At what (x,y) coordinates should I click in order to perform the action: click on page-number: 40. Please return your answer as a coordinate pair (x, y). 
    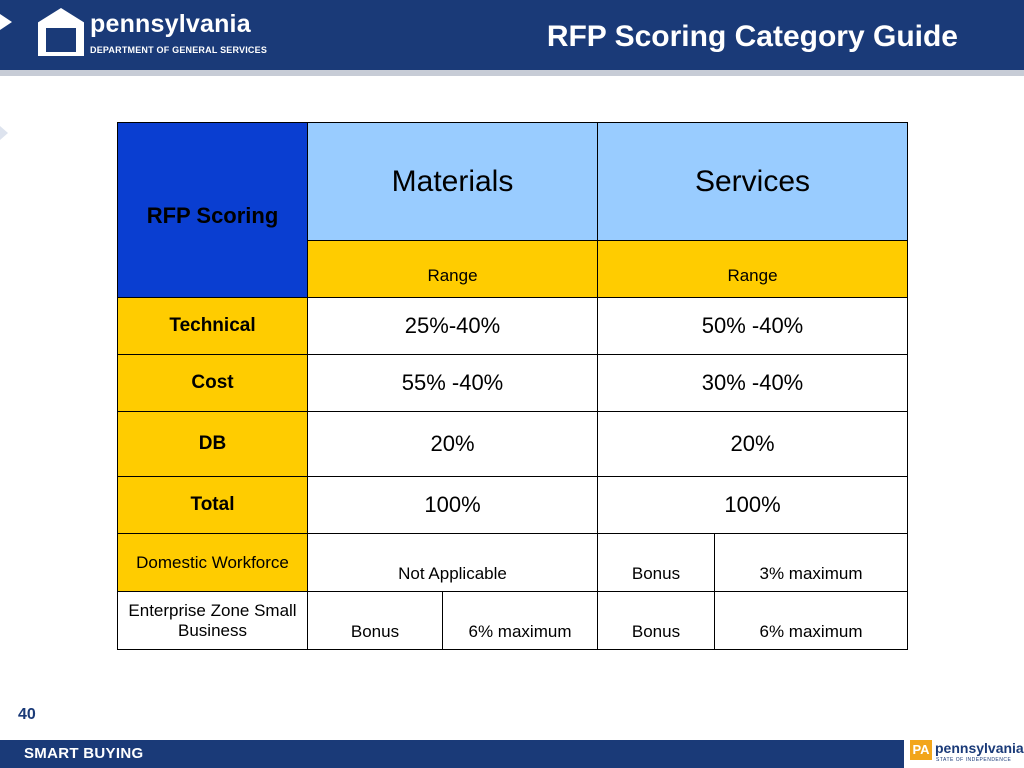
    Looking at the image, I should click on (27, 714).